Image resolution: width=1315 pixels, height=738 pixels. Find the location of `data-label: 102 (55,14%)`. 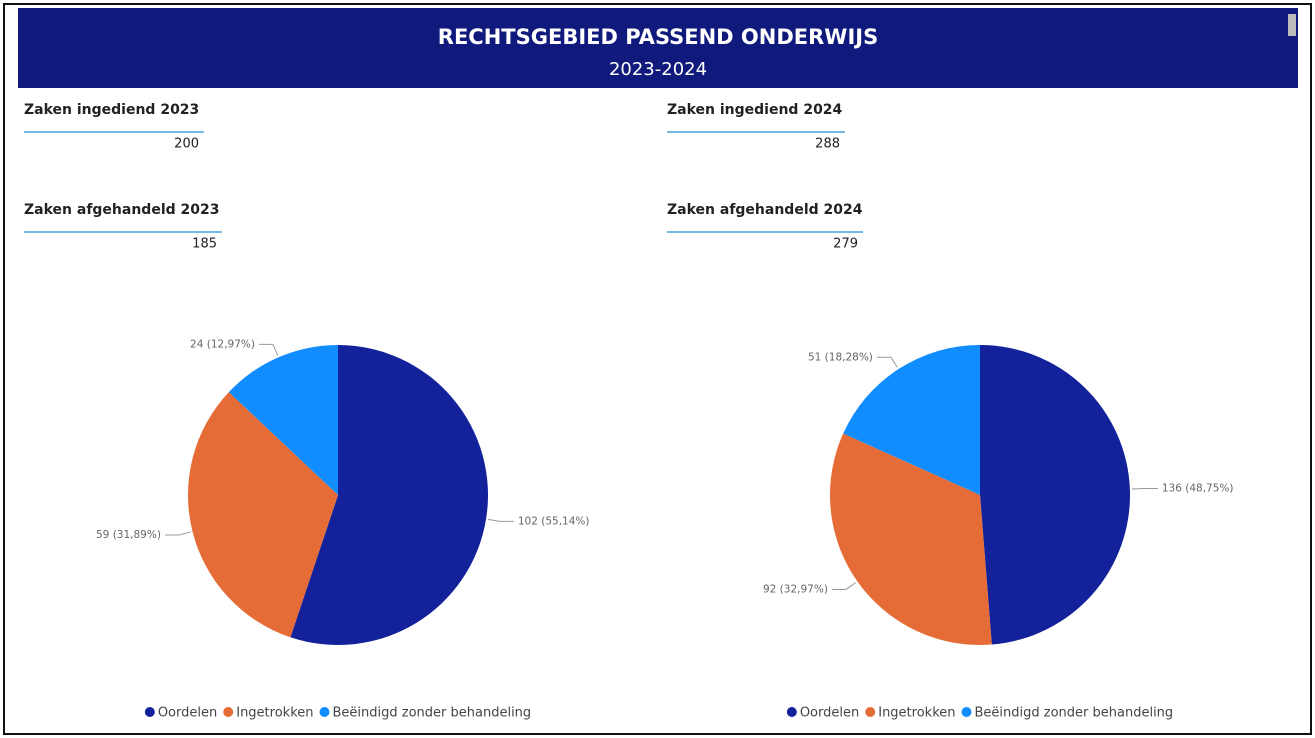

data-label: 102 (55,14%) is located at coordinates (554, 521).